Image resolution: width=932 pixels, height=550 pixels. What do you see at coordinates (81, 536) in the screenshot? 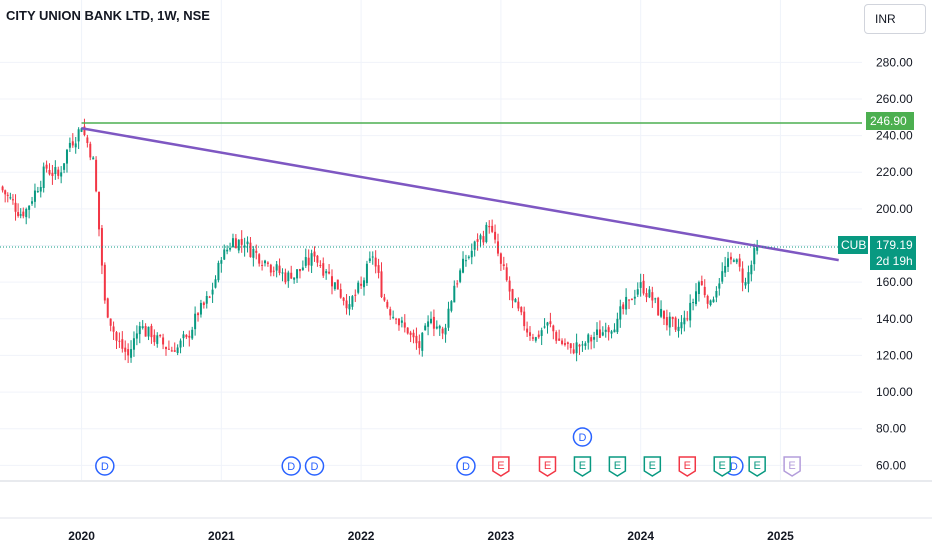
I see `x-tick-label: 2020` at bounding box center [81, 536].